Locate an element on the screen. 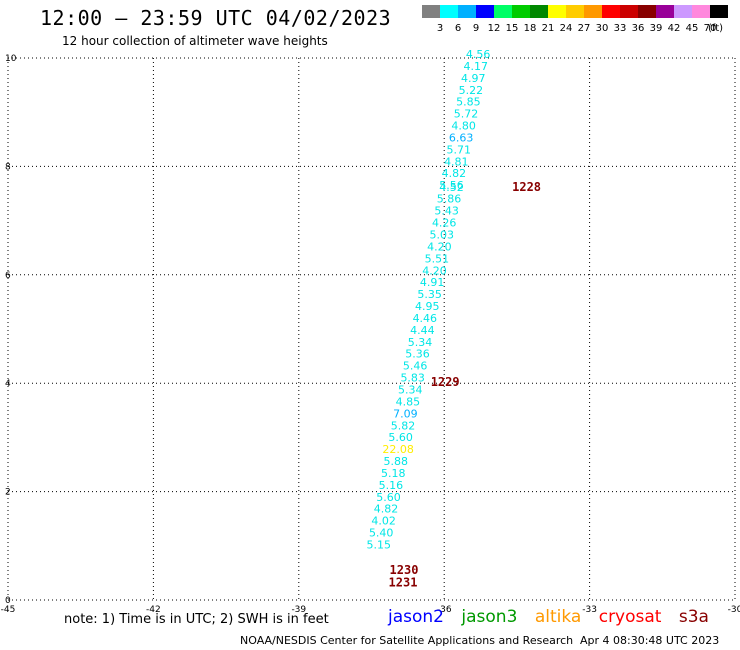 This screenshot has height=650, width=740. wave-height-point: 5.85 is located at coordinates (468, 102).